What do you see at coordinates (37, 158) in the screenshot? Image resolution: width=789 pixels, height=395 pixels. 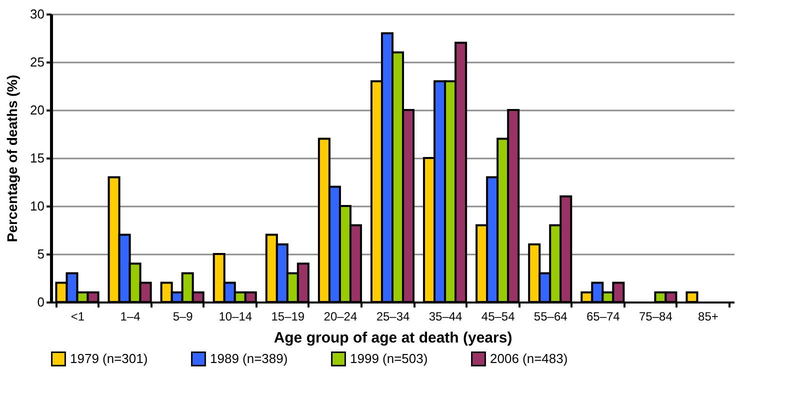 I see `y-tick-label: 15` at bounding box center [37, 158].